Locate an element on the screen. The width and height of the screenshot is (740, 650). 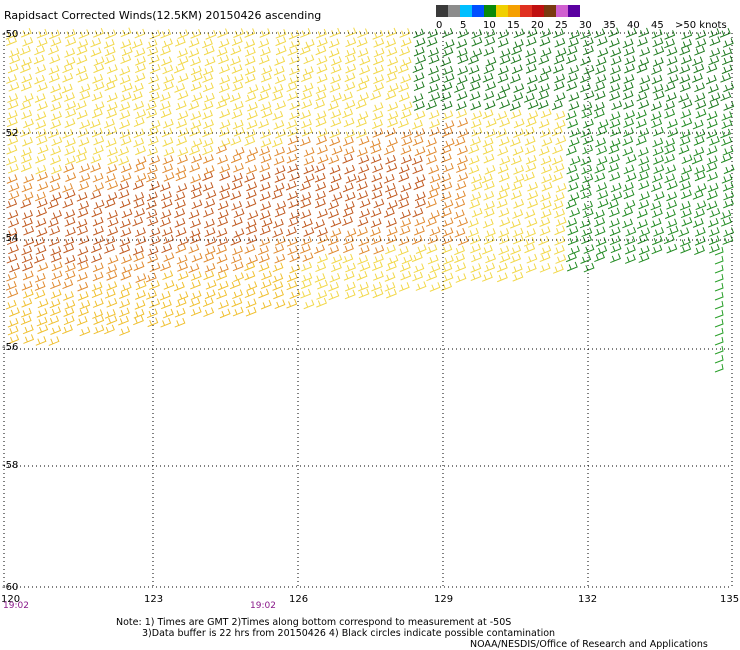
pass-time-1: 19:02 is located at coordinates (16, 606).